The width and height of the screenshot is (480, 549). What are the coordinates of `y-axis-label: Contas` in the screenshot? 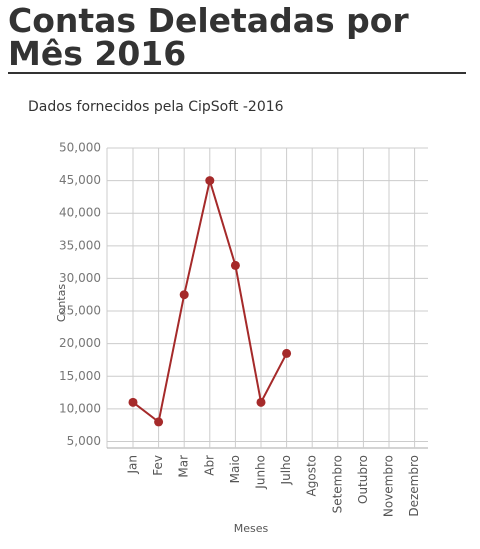 It's located at (61, 303).